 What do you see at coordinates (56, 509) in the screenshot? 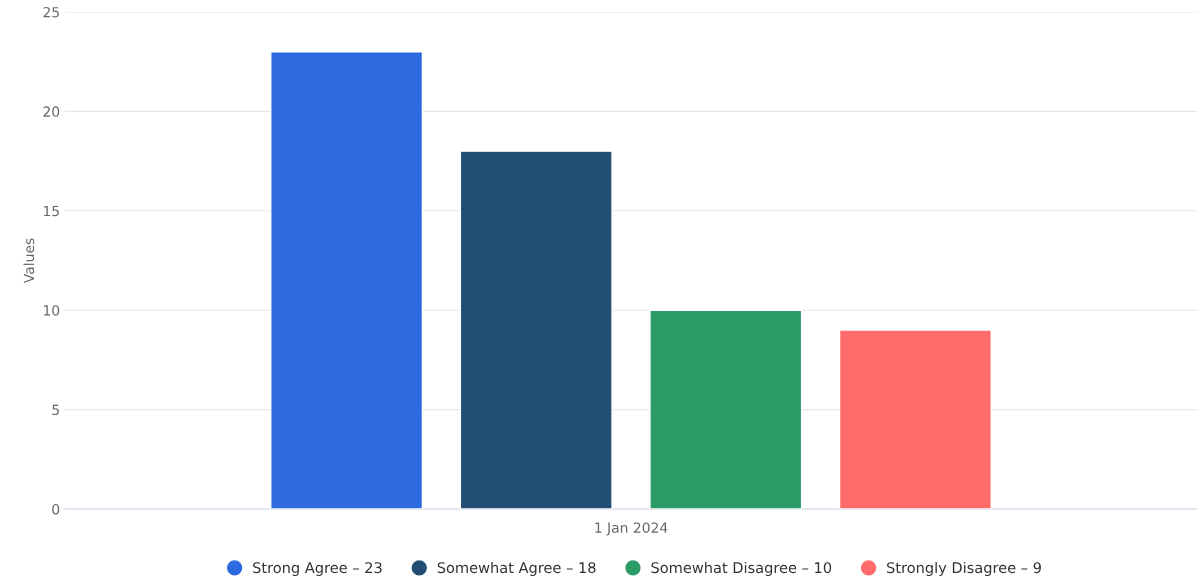
I see `y-tick-label: 0` at bounding box center [56, 509].